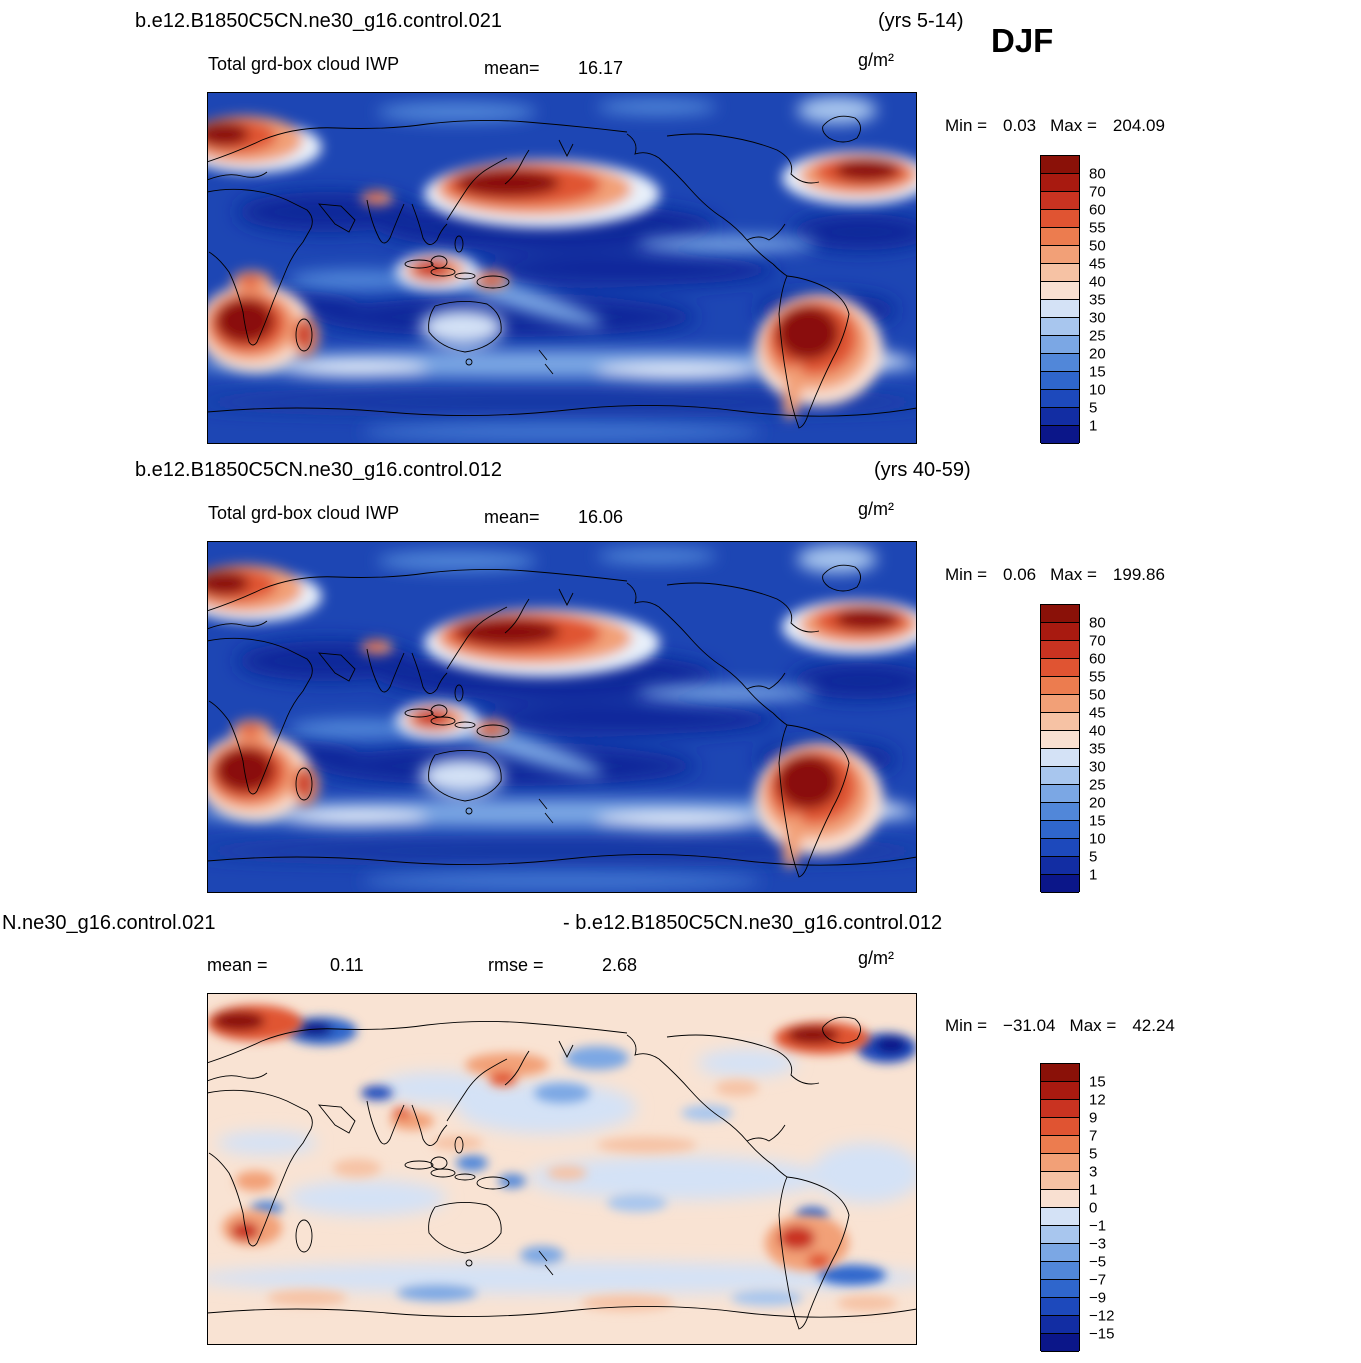  I want to click on panel3-title-right: - b.e12.B1850C5CN.ne30_g16.control.012, so click(753, 923).